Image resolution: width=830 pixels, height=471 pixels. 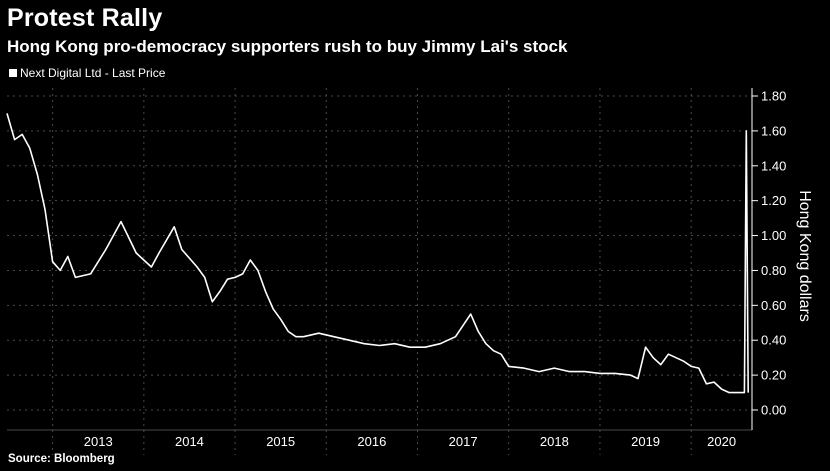 What do you see at coordinates (773, 130) in the screenshot?
I see `y-tick-label: 1.60` at bounding box center [773, 130].